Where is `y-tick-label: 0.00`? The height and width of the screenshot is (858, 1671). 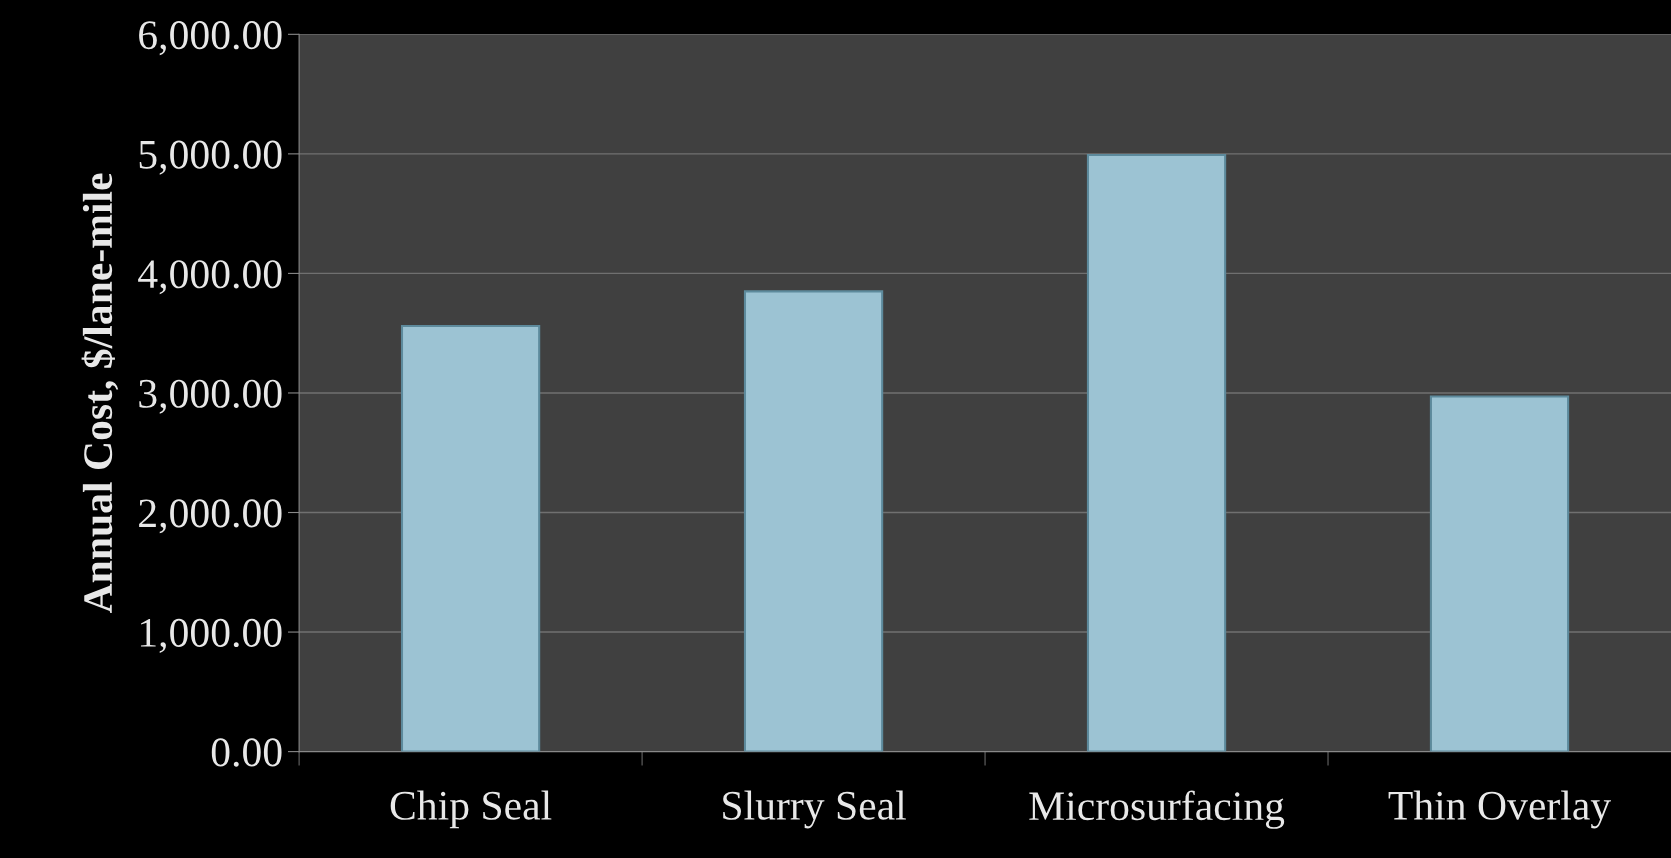 y-tick-label: 0.00 is located at coordinates (246, 752).